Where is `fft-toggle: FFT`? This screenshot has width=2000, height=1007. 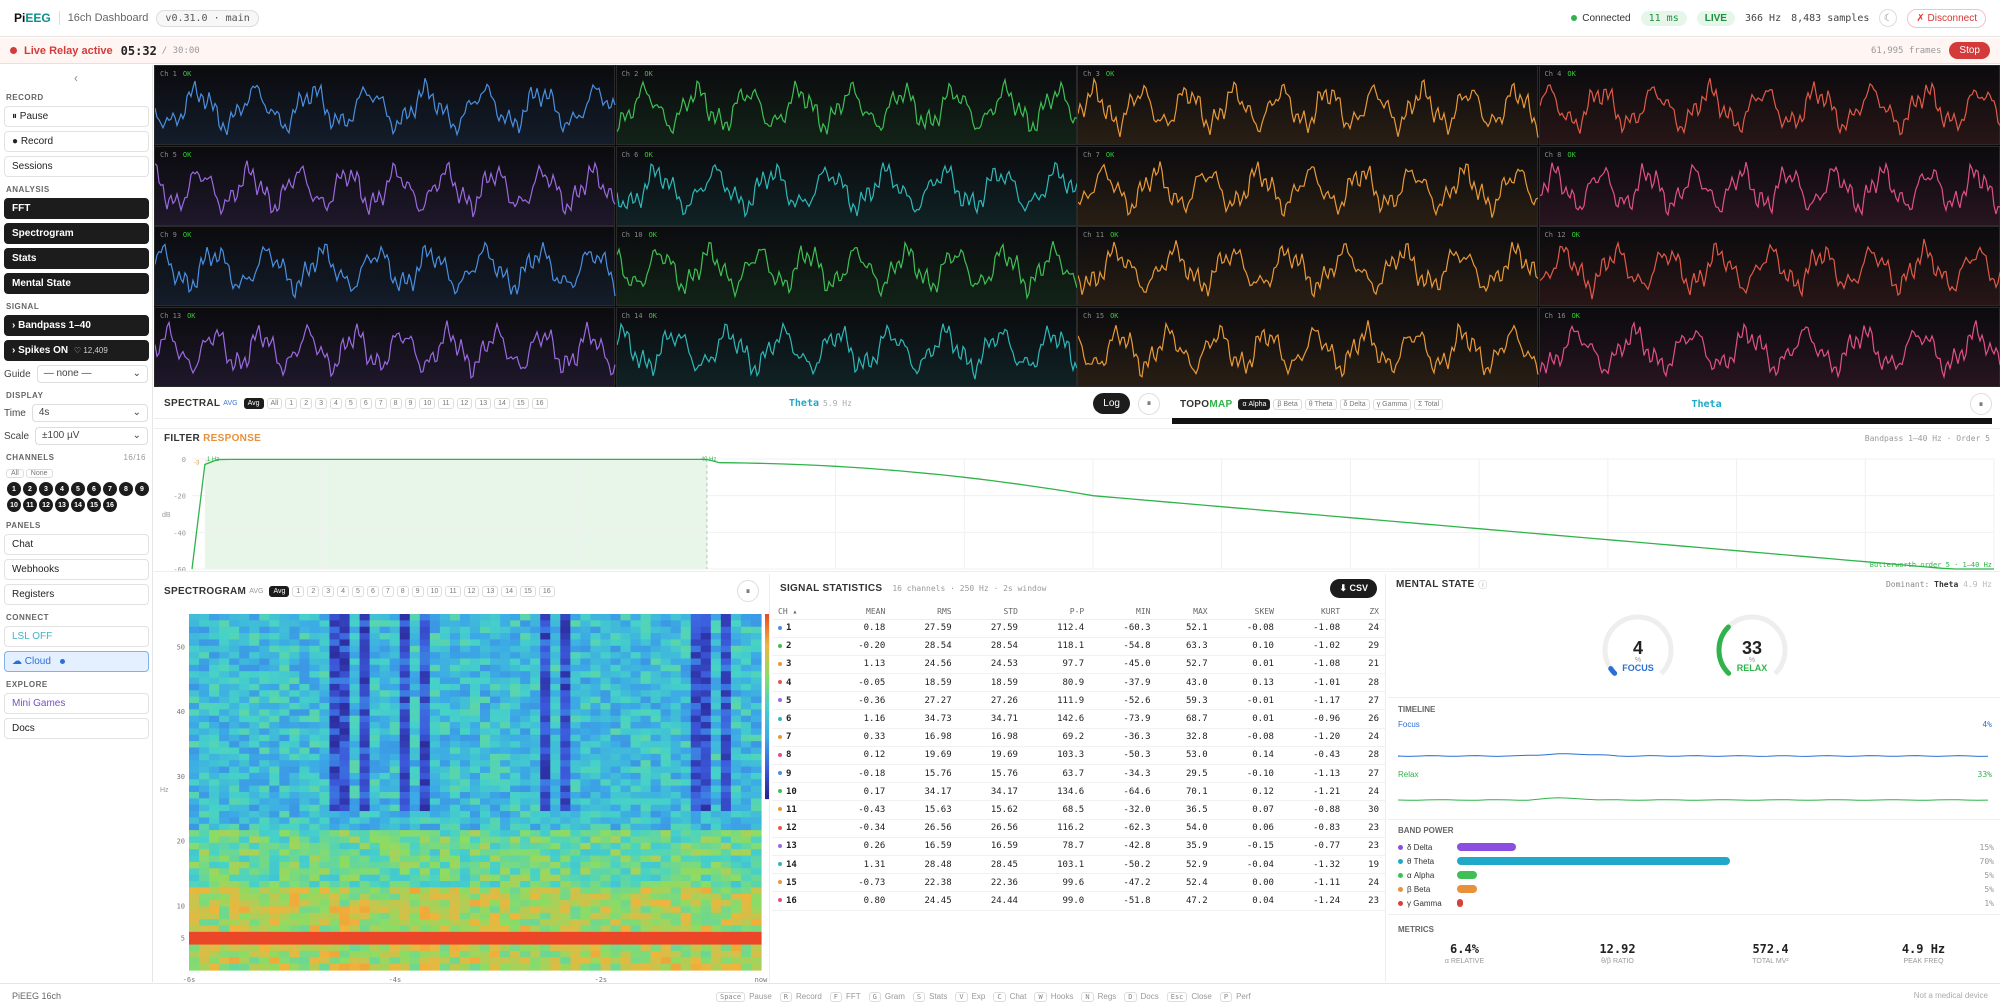
fft-toggle: FFT is located at coordinates (76, 208).